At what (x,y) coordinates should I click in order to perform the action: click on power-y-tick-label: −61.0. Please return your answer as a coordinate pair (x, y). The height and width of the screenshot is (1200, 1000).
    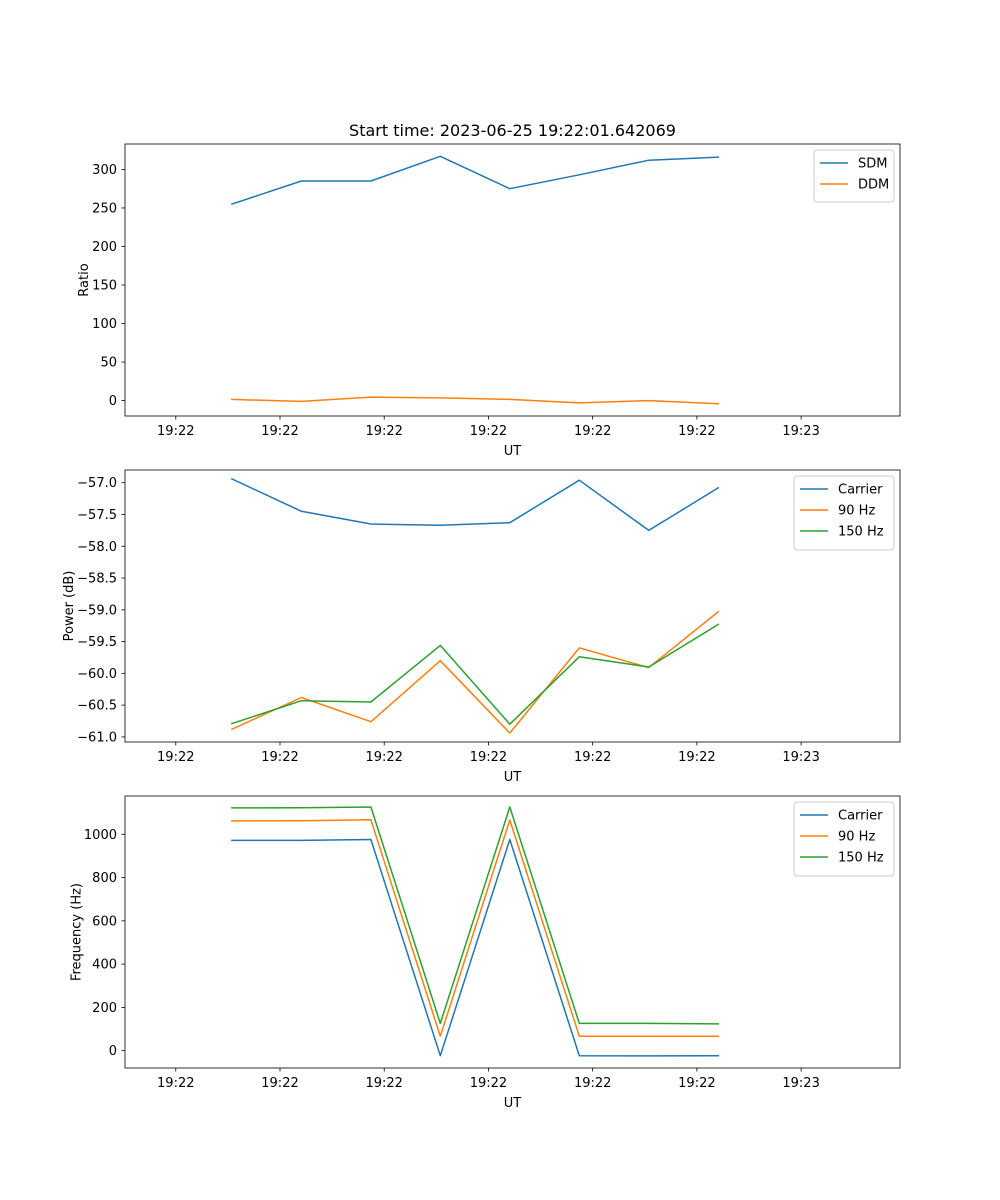
    Looking at the image, I should click on (97, 737).